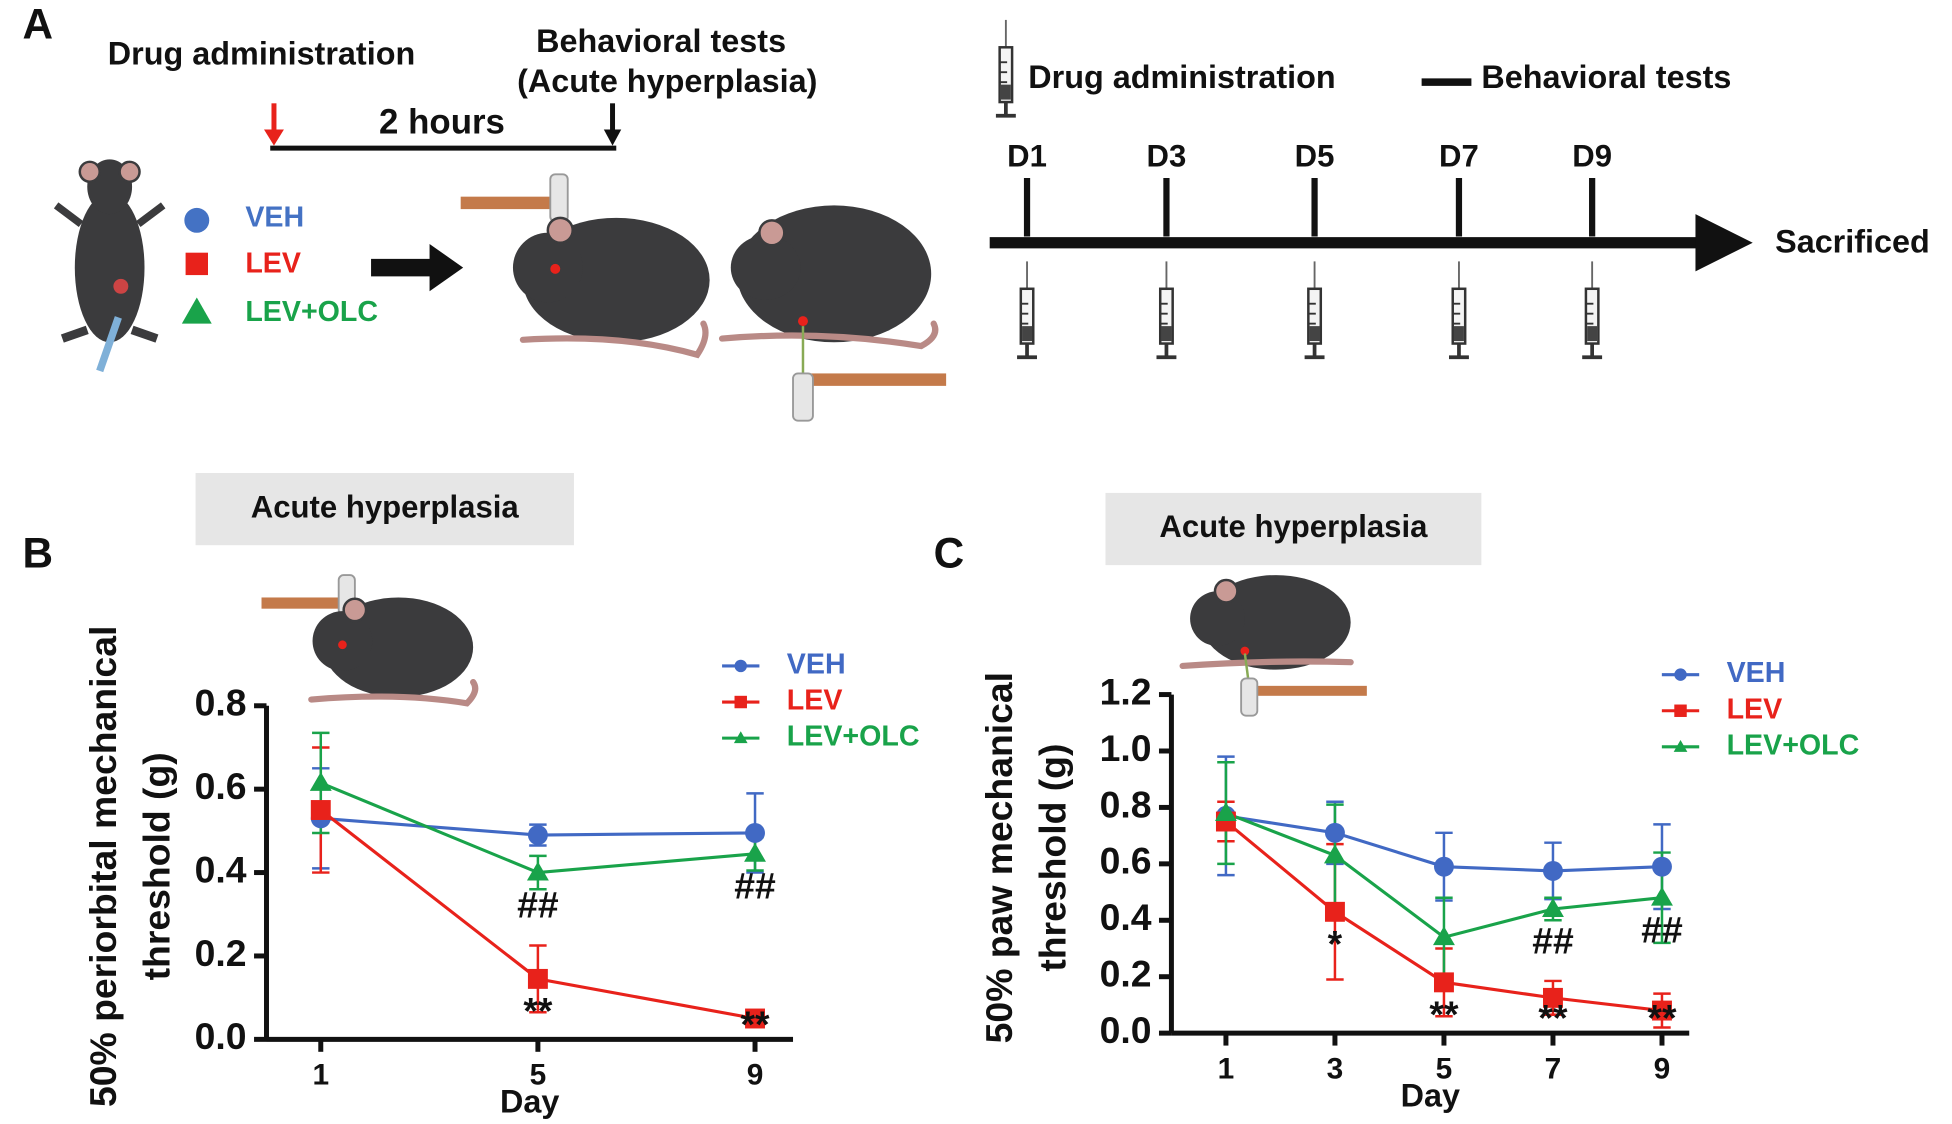 This screenshot has width=1952, height=1124. I want to click on y-tick-label: 0.4, so click(1126, 917).